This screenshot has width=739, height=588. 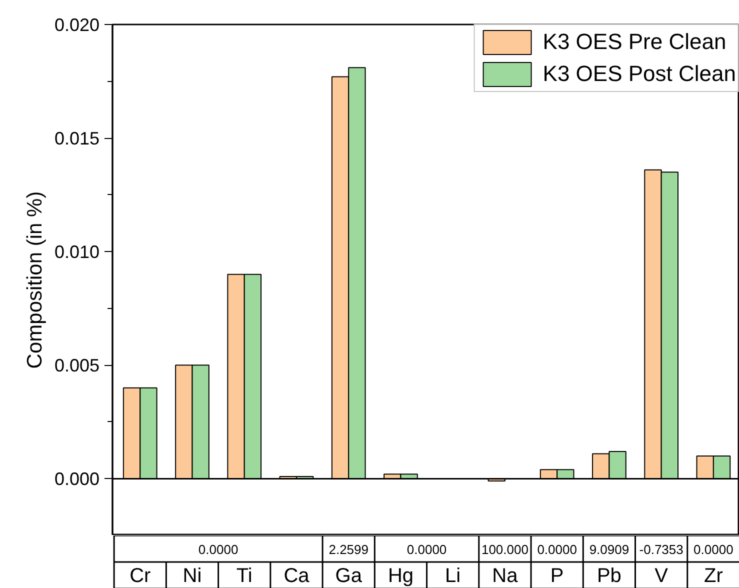 What do you see at coordinates (609, 549) in the screenshot?
I see `text: 9.0909` at bounding box center [609, 549].